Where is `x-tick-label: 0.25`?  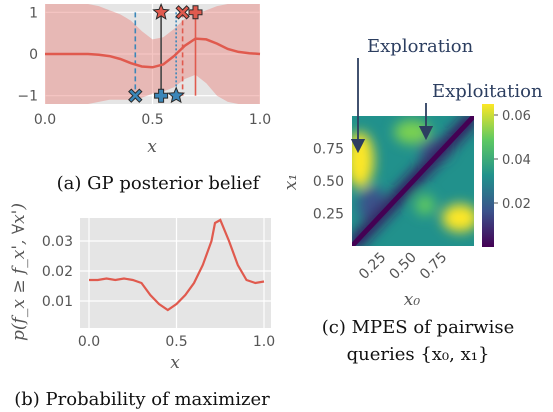 x-tick-label: 0.25 is located at coordinates (372, 266).